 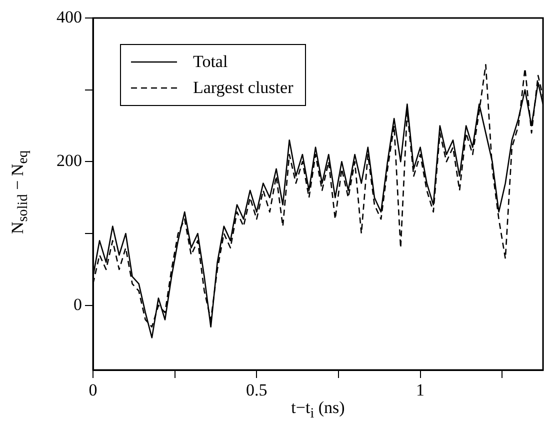 What do you see at coordinates (420, 390) in the screenshot?
I see `x-tick-label: 1` at bounding box center [420, 390].